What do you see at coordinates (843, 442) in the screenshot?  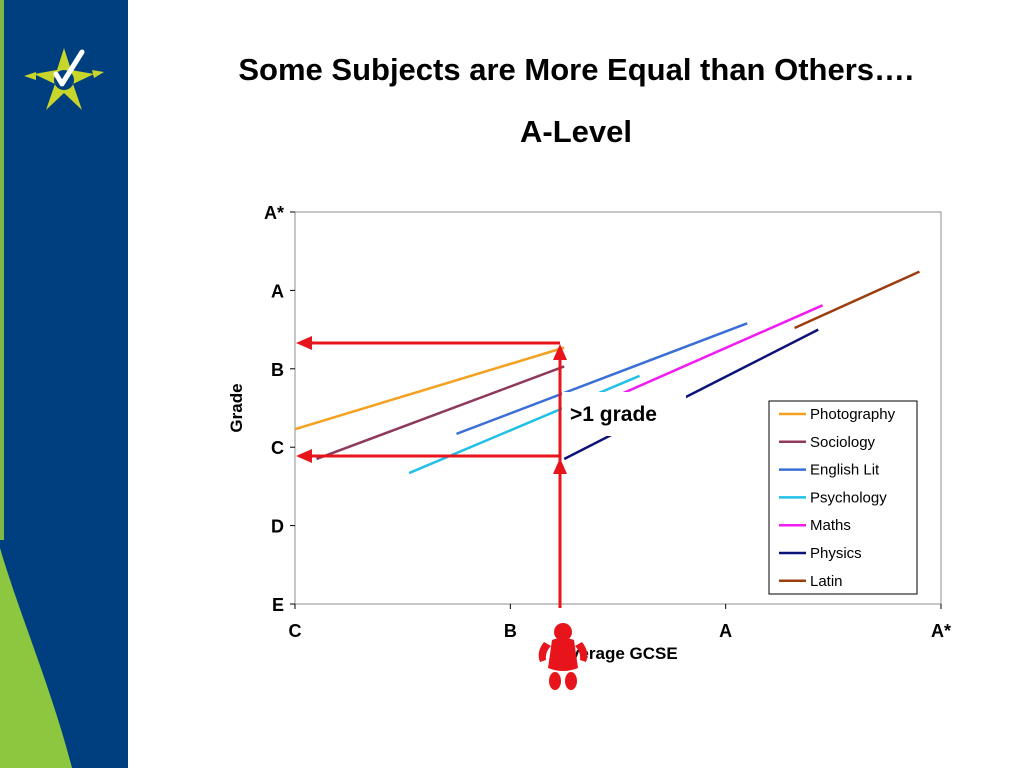 I see `legend-label-sociology: Sociology` at bounding box center [843, 442].